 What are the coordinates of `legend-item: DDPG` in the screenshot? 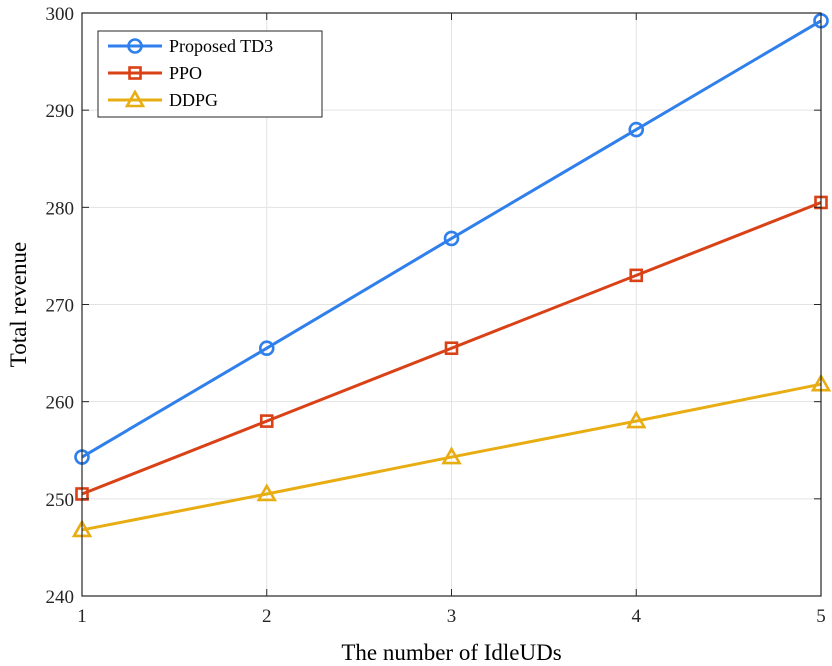 It's located at (163, 99).